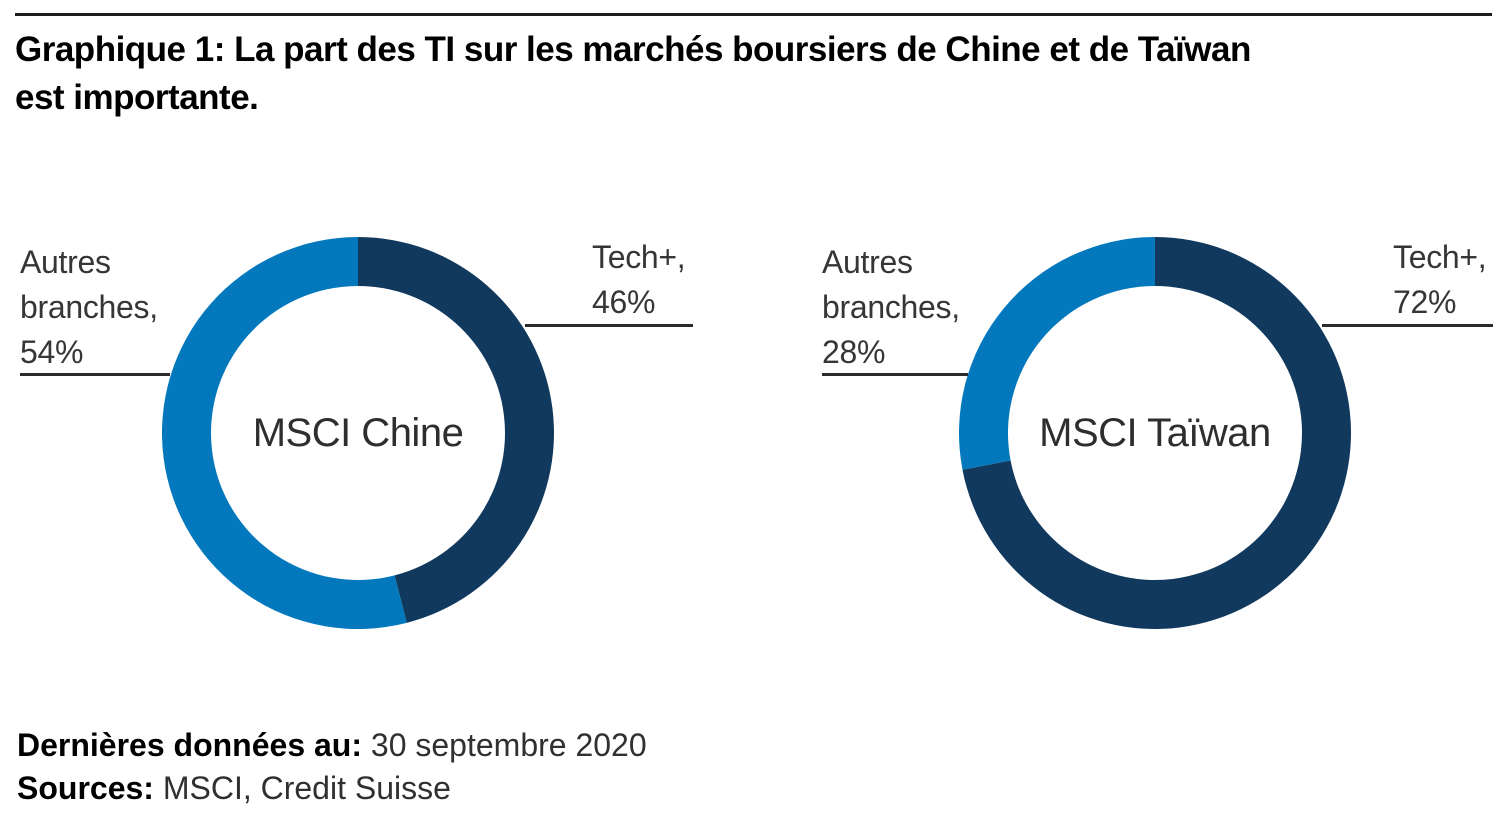  I want to click on callout-others-china-word2: branches,, so click(89, 307).